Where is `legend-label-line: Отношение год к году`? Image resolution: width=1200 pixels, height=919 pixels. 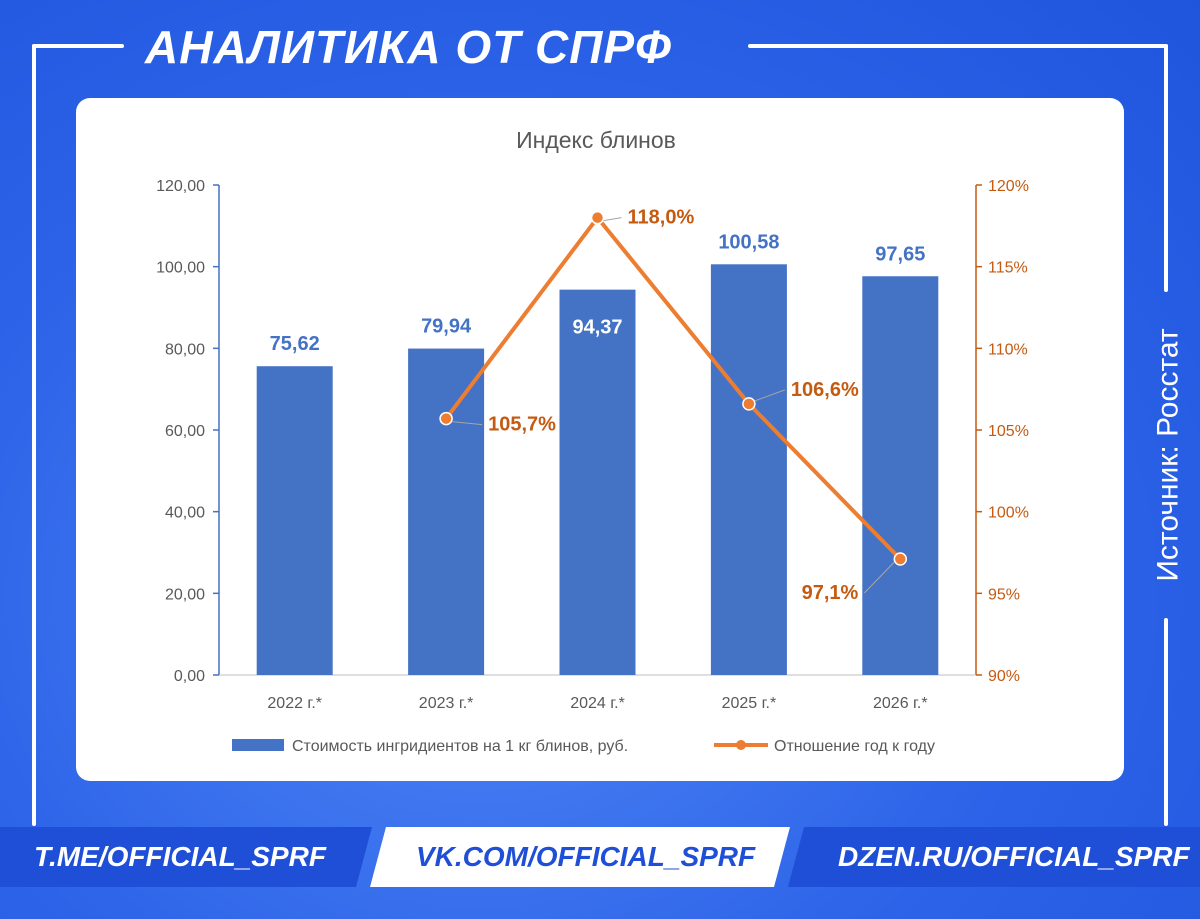
legend-label-line: Отношение год к году is located at coordinates (854, 746).